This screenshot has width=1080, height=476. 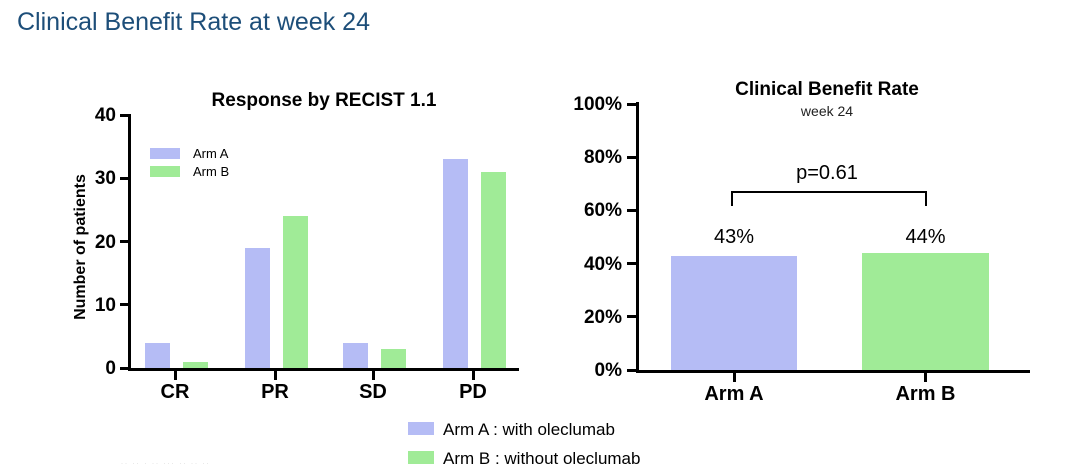 What do you see at coordinates (323, 369) in the screenshot?
I see `left-x-axis-line` at bounding box center [323, 369].